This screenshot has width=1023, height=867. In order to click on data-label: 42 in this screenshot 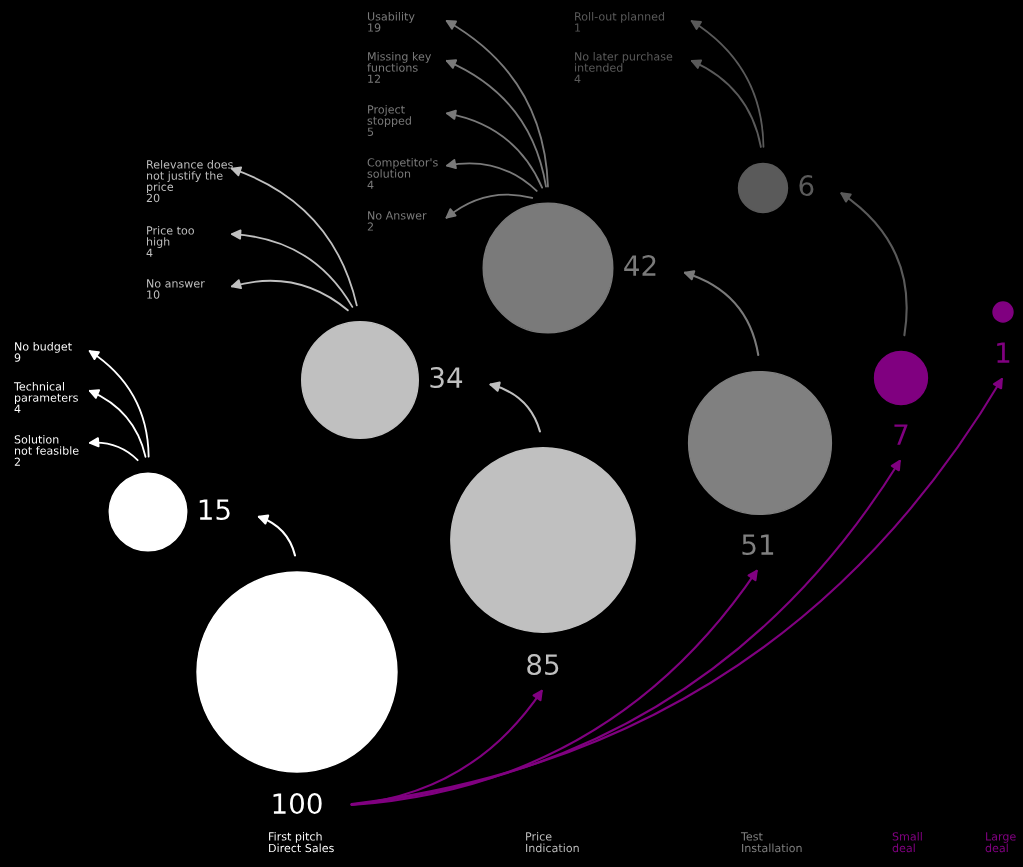, I will do `click(640, 265)`.